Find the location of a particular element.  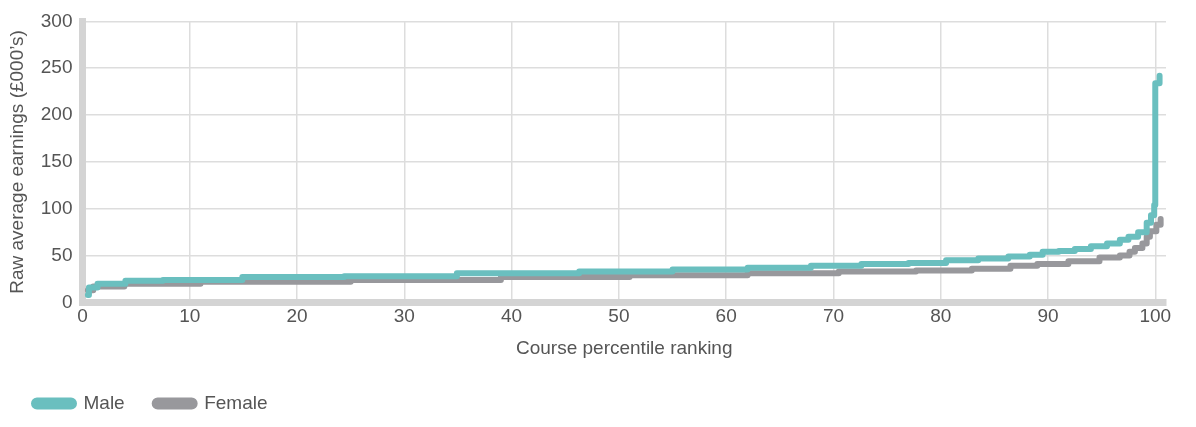

legend-label: Female is located at coordinates (236, 402).